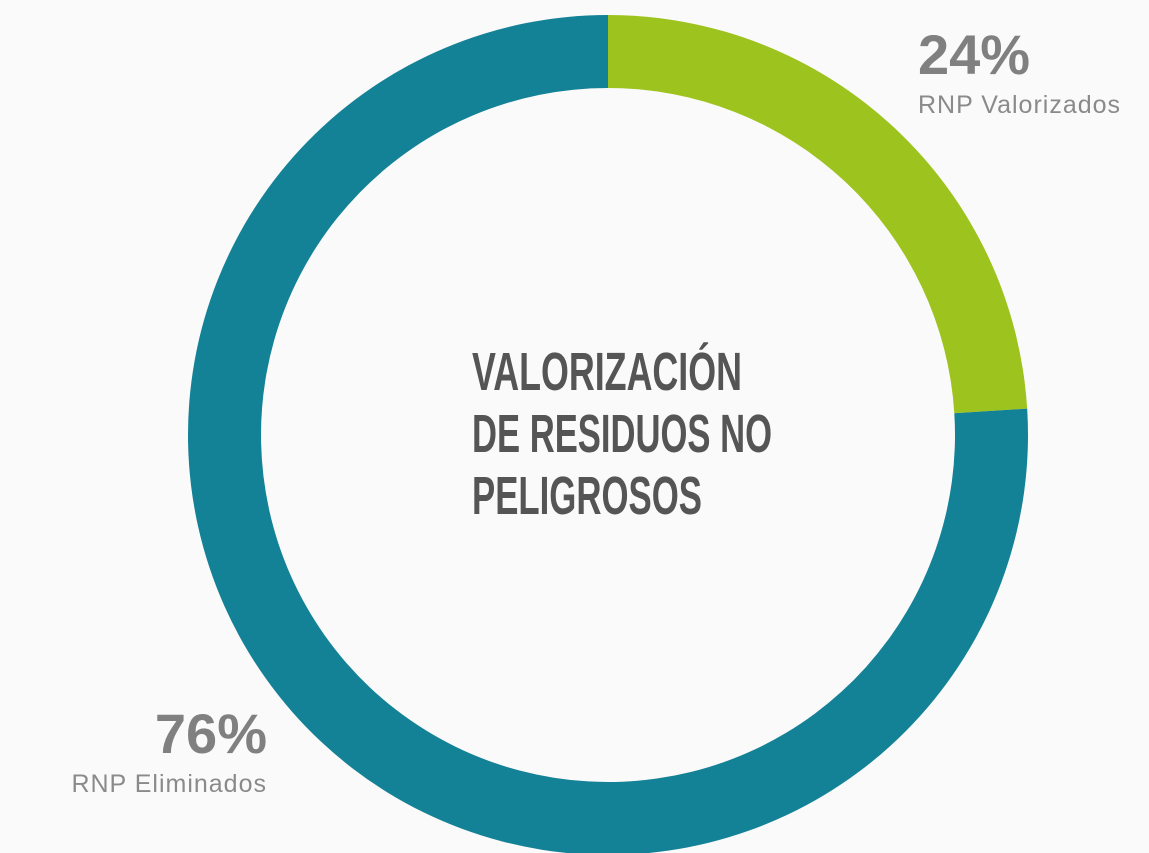 The image size is (1149, 853). Describe the element at coordinates (587, 496) in the screenshot. I see `chart-title: PELIGROSOS` at that location.